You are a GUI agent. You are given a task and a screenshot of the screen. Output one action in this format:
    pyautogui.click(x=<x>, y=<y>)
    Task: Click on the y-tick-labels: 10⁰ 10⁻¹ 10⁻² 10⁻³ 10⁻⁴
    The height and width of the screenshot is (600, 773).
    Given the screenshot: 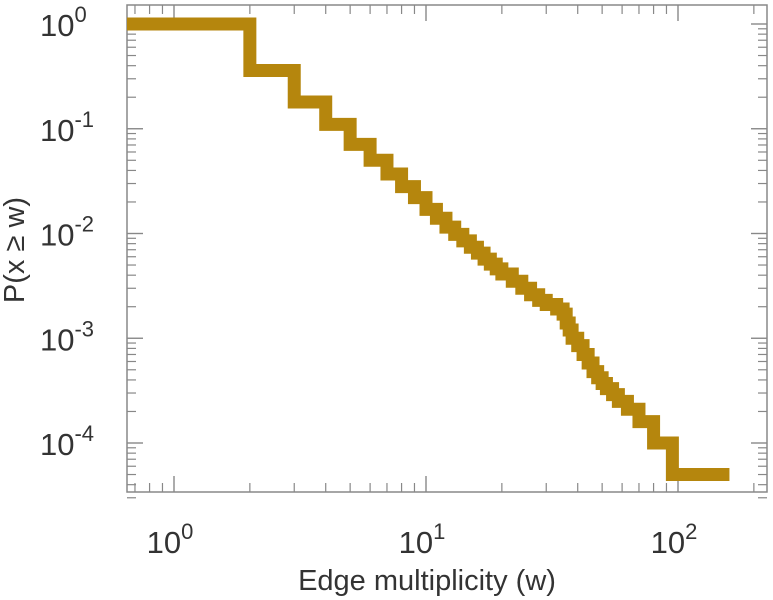 What is the action you would take?
    pyautogui.click(x=67, y=232)
    